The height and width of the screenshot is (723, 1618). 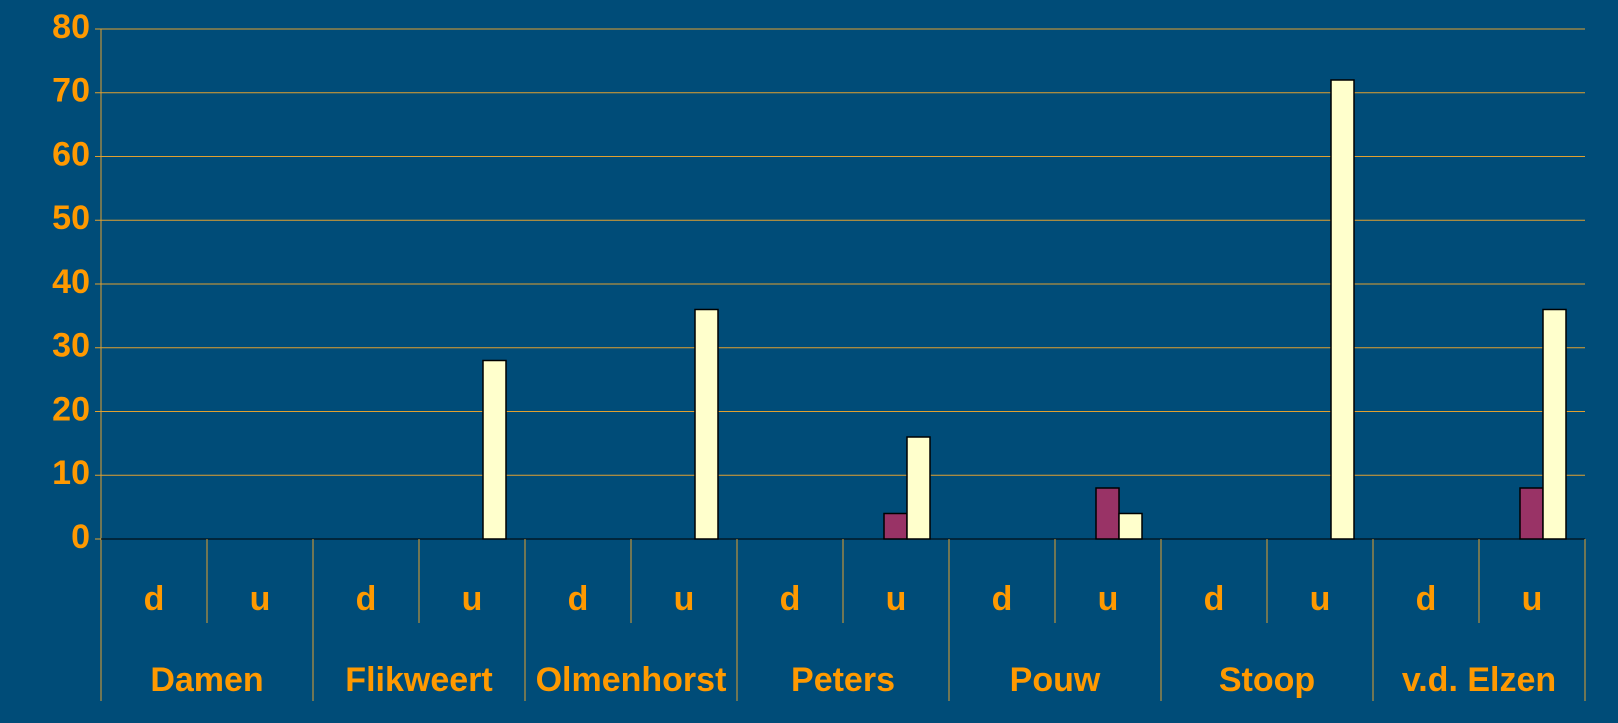 What do you see at coordinates (843, 680) in the screenshot?
I see `group-label: Peters` at bounding box center [843, 680].